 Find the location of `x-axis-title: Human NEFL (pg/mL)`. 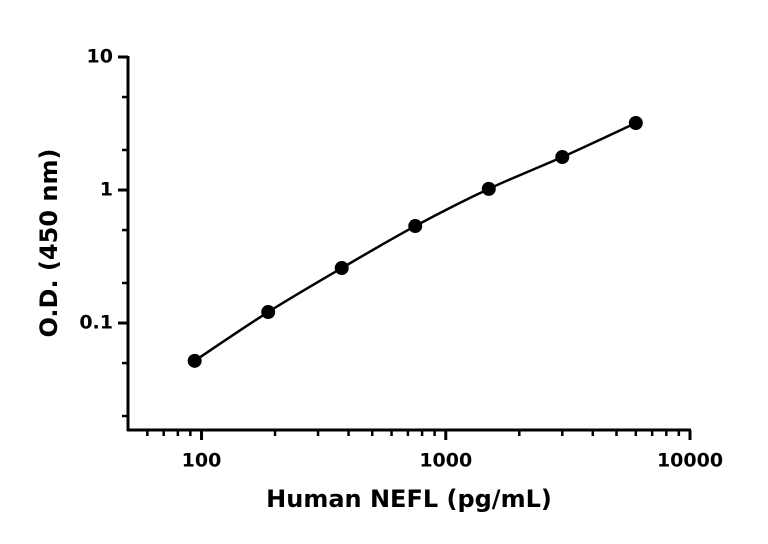

x-axis-title: Human NEFL (pg/mL) is located at coordinates (409, 499).